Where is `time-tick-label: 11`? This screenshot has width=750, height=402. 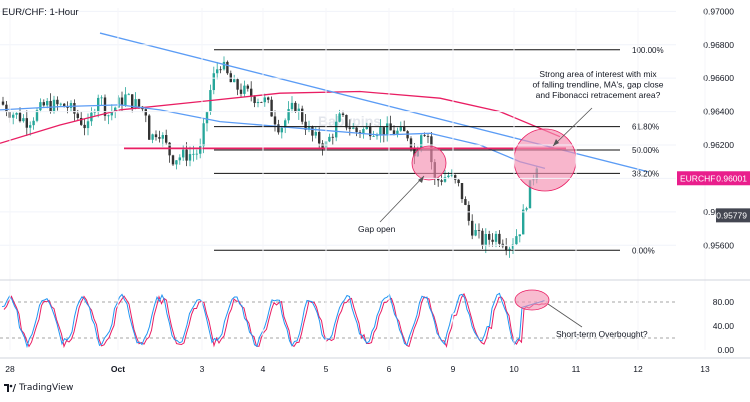
time-tick-label: 11 is located at coordinates (576, 369).